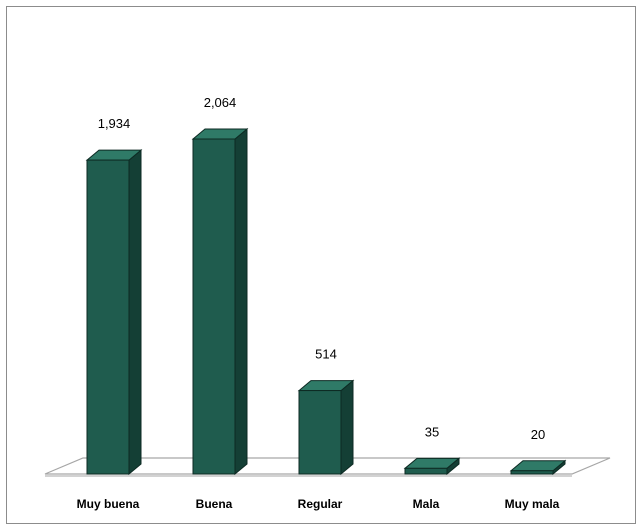 This screenshot has height=532, width=644. I want to click on bar-mala, so click(432, 466).